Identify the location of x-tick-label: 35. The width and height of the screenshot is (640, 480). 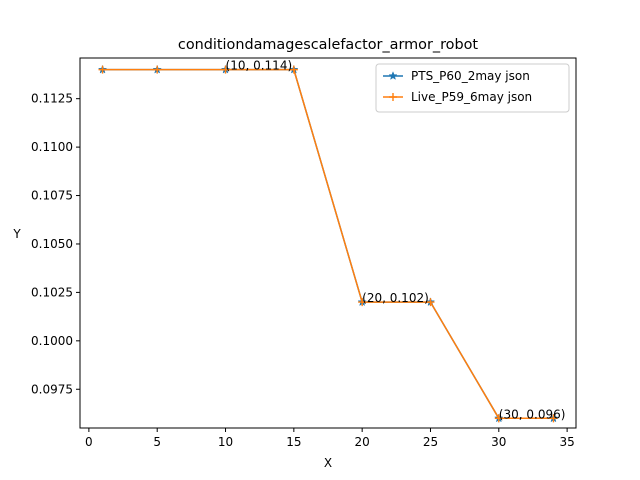
(566, 442).